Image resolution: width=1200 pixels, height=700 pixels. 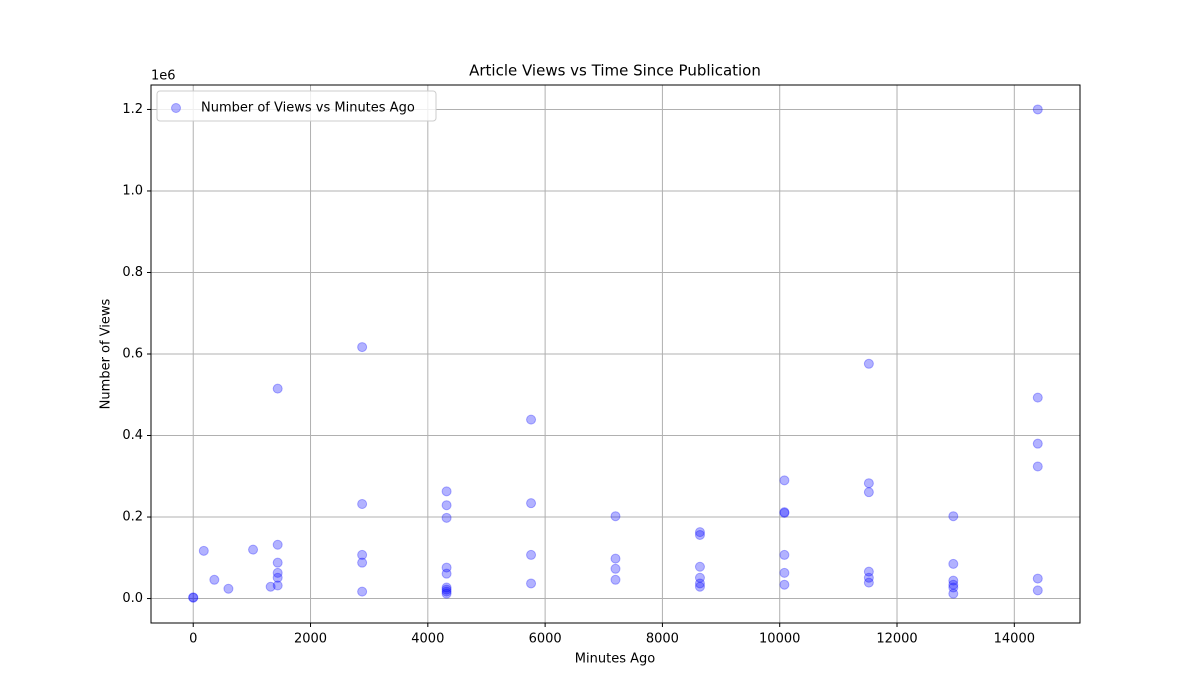 I want to click on y-tick-label: 0.4, so click(x=132, y=435).